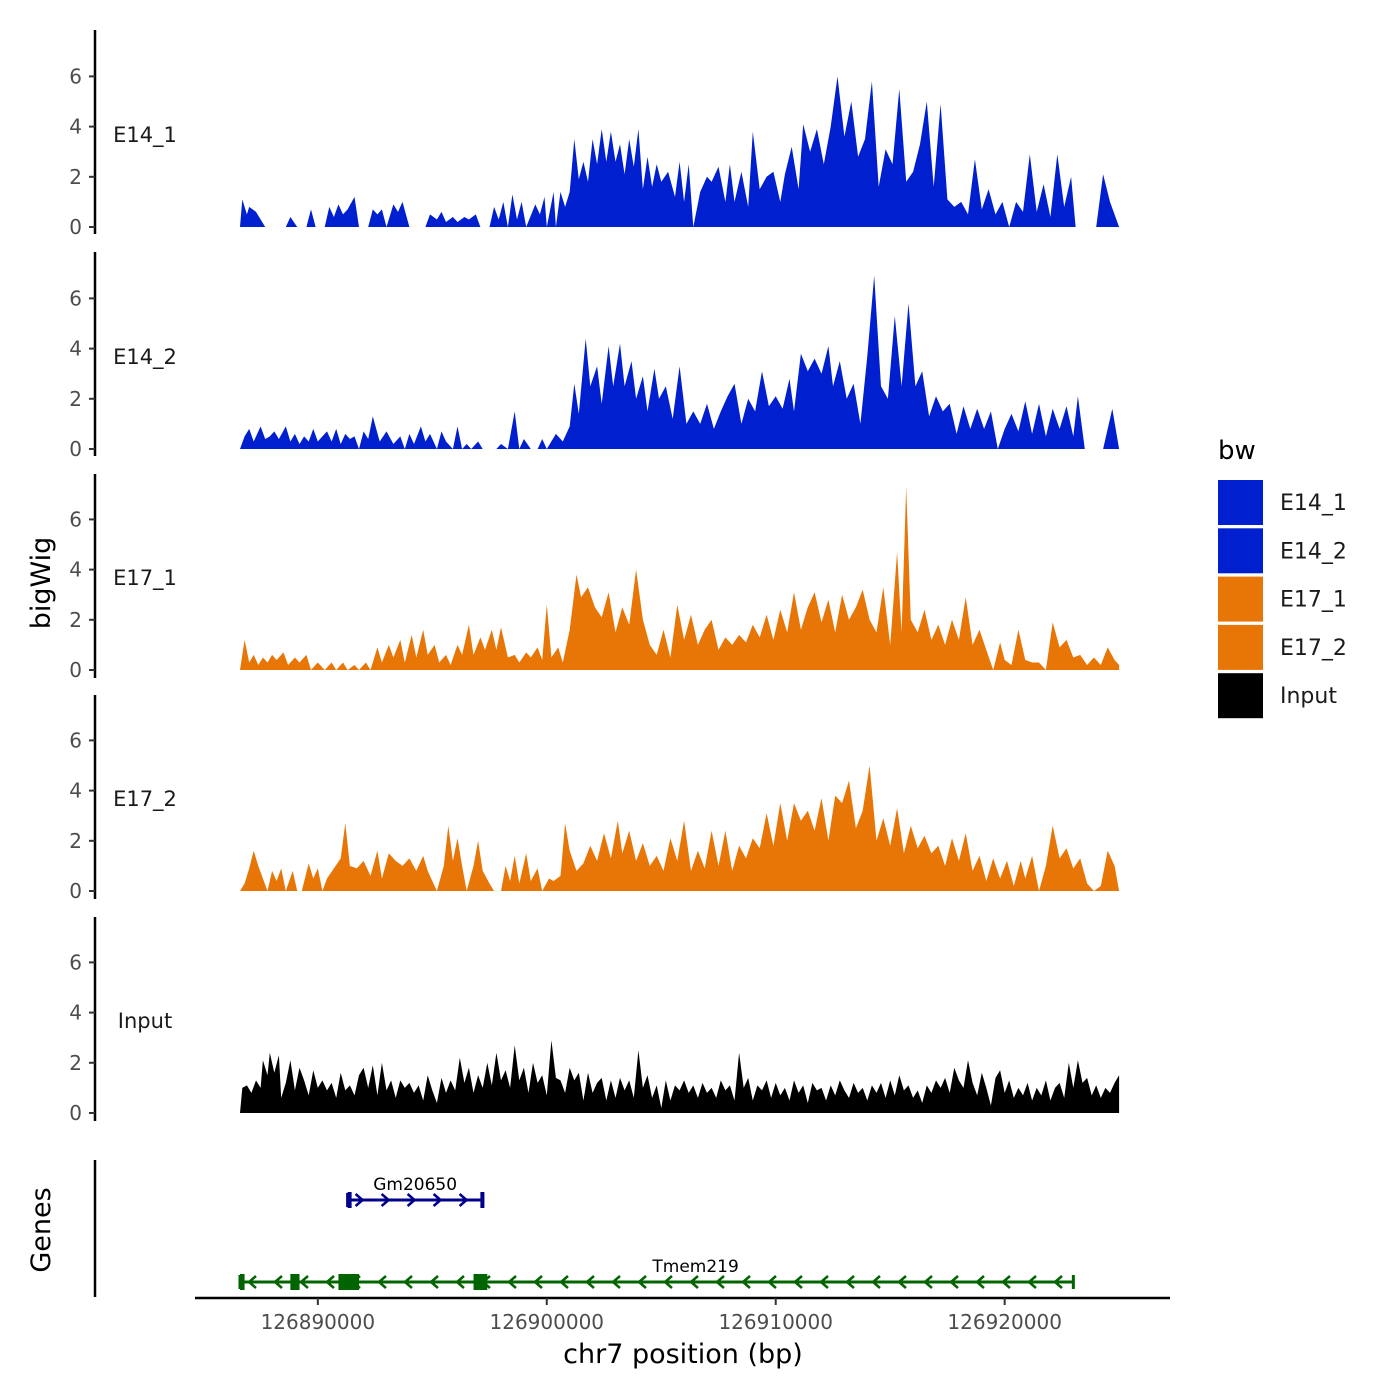  I want to click on x-axis-title: chr7 position (bp), so click(683, 1354).